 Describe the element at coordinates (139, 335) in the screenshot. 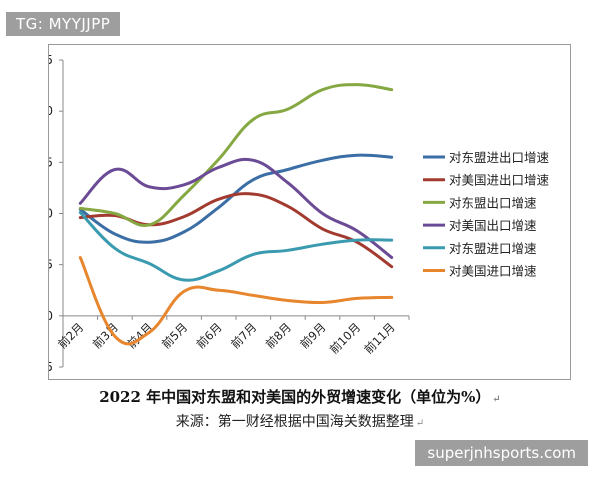

I see `x-tick-label: 前4月` at that location.